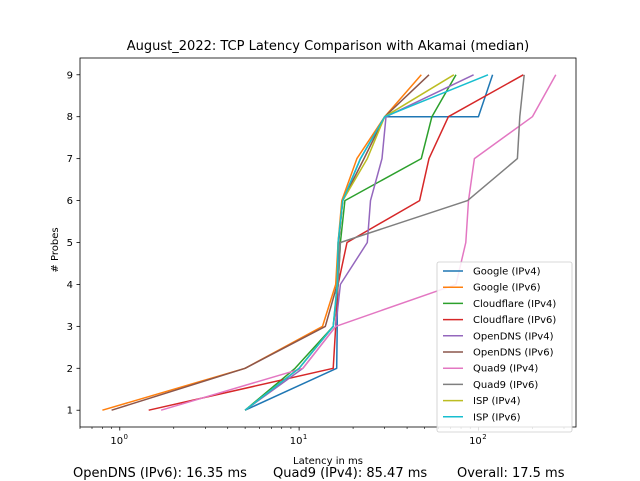 The image size is (640, 481). What do you see at coordinates (514, 320) in the screenshot?
I see `legend-label: Cloudflare (IPv6)` at bounding box center [514, 320].